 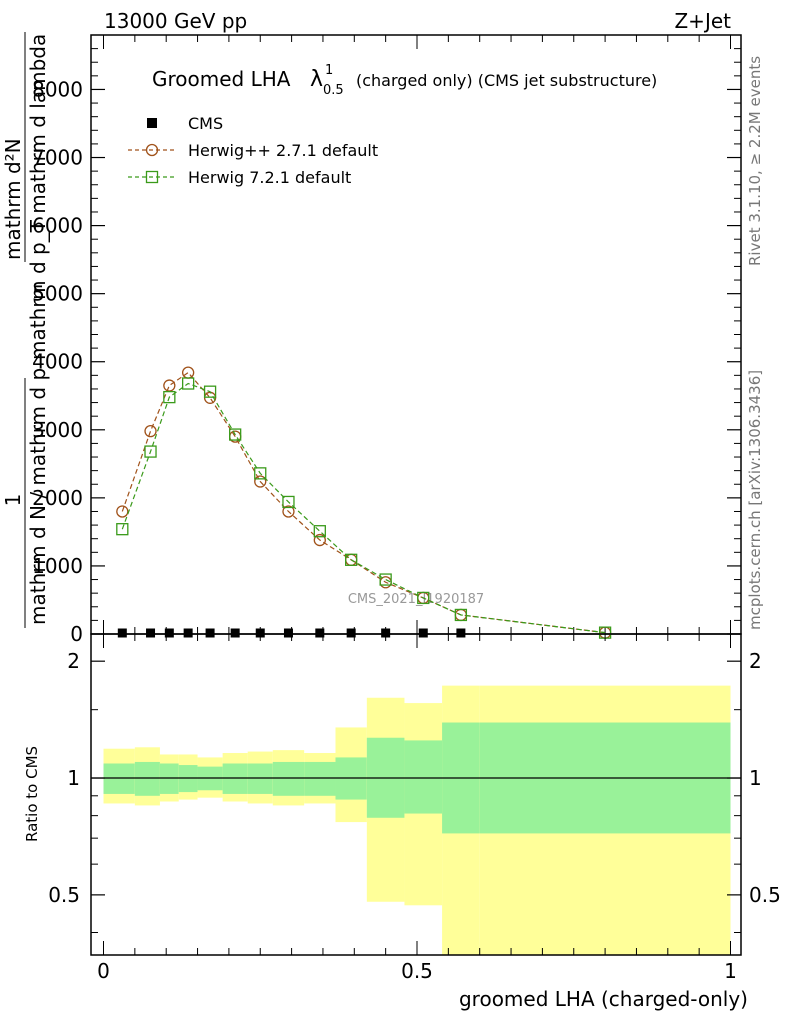 What do you see at coordinates (333, 90) in the screenshot?
I see `title-sub: 0.5` at bounding box center [333, 90].